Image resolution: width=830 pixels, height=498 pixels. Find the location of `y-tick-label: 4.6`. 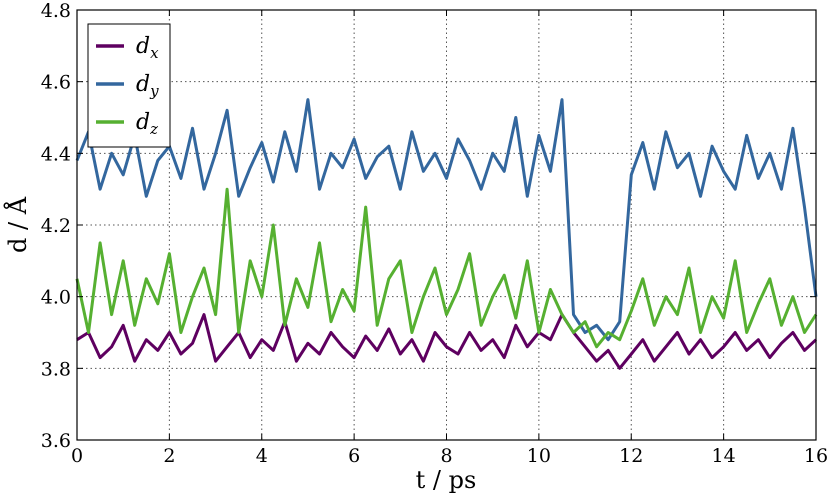

y-tick-label: 4.6 is located at coordinates (56, 83).